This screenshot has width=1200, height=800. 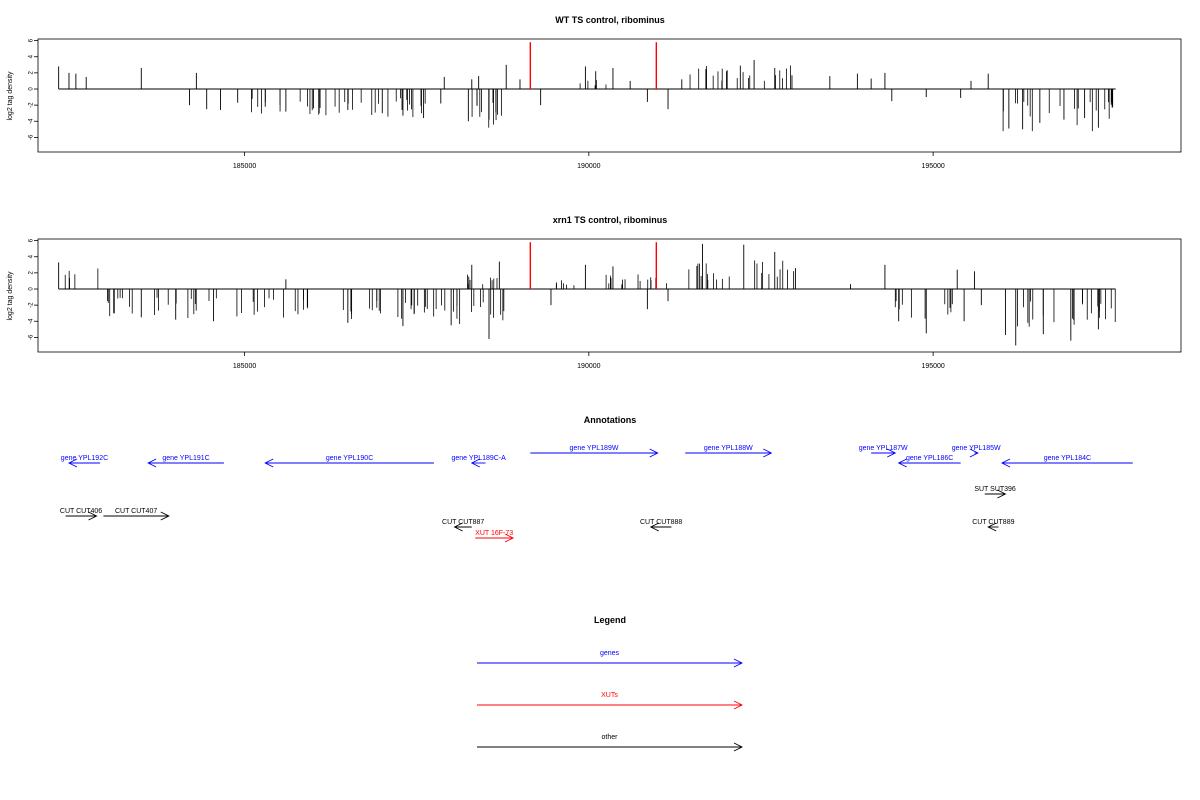 I want to click on annotation-feature: CUT CUT889, so click(x=993, y=525).